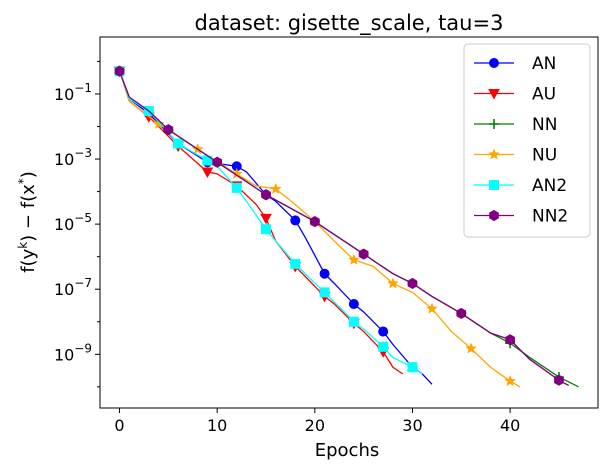 The width and height of the screenshot is (608, 470). What do you see at coordinates (412, 425) in the screenshot?
I see `x-tick-label: 30` at bounding box center [412, 425].